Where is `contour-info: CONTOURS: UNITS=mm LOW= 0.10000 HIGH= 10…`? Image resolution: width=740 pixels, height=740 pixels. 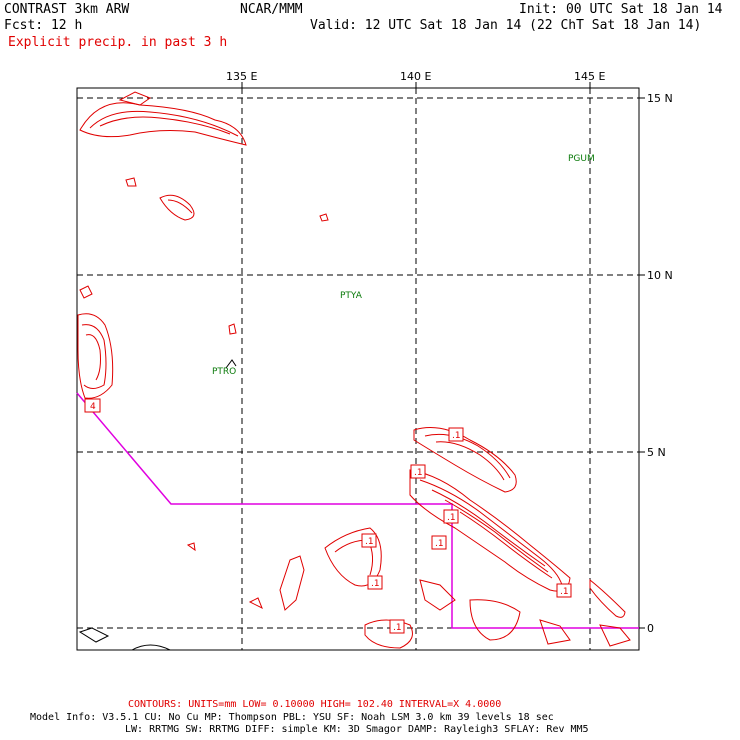 contour-info: CONTOURS: UNITS=mm LOW= 0.10000 HIGH= 10… is located at coordinates (315, 704).